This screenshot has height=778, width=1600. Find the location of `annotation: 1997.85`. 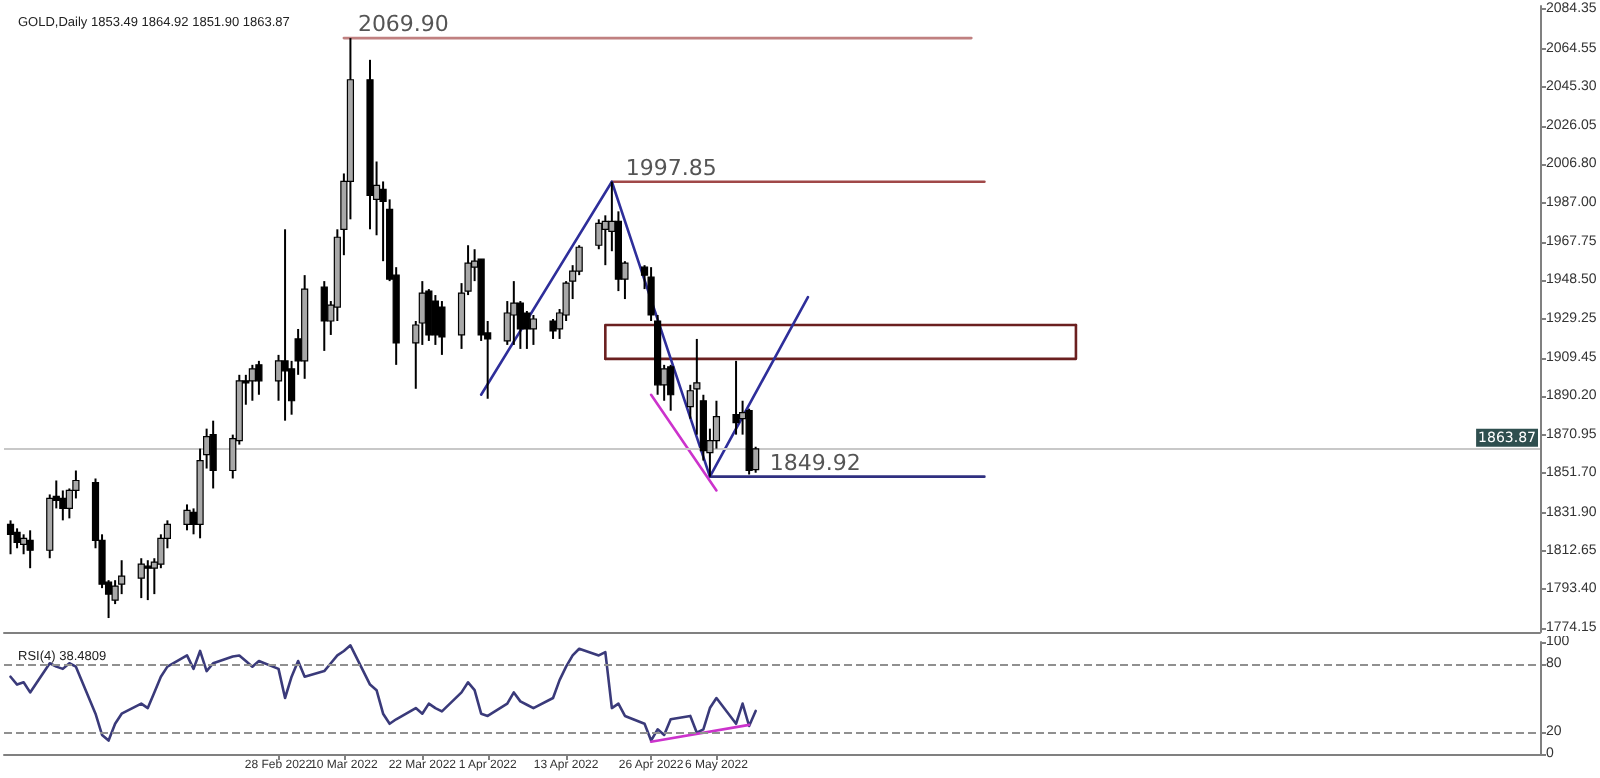

annotation: 1997.85 is located at coordinates (671, 167).